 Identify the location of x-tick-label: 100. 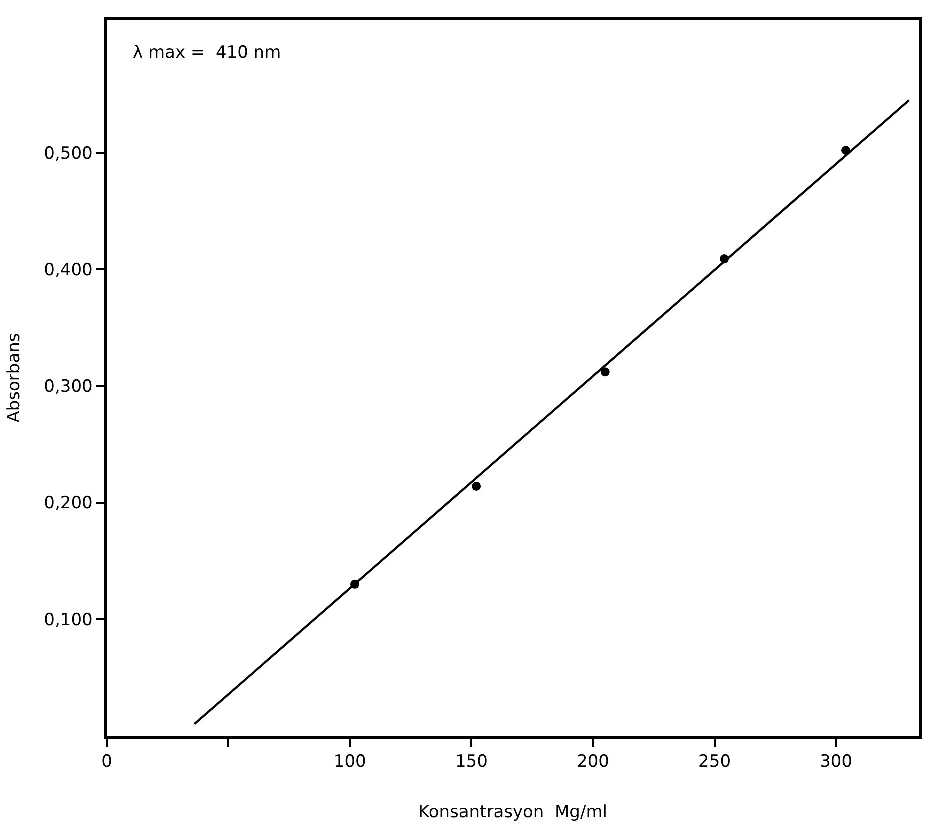
(350, 762).